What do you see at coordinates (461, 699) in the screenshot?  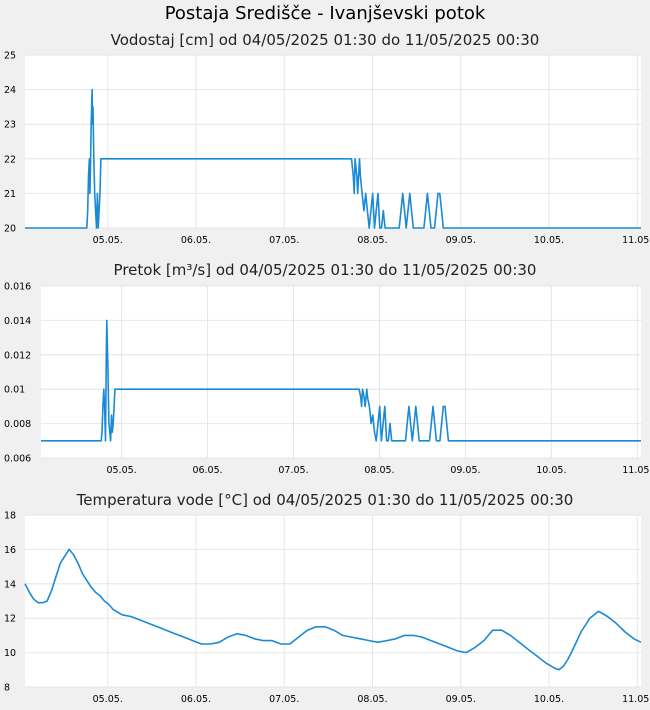 I see `water-temperature-x-tick-label: 09.05.` at bounding box center [461, 699].